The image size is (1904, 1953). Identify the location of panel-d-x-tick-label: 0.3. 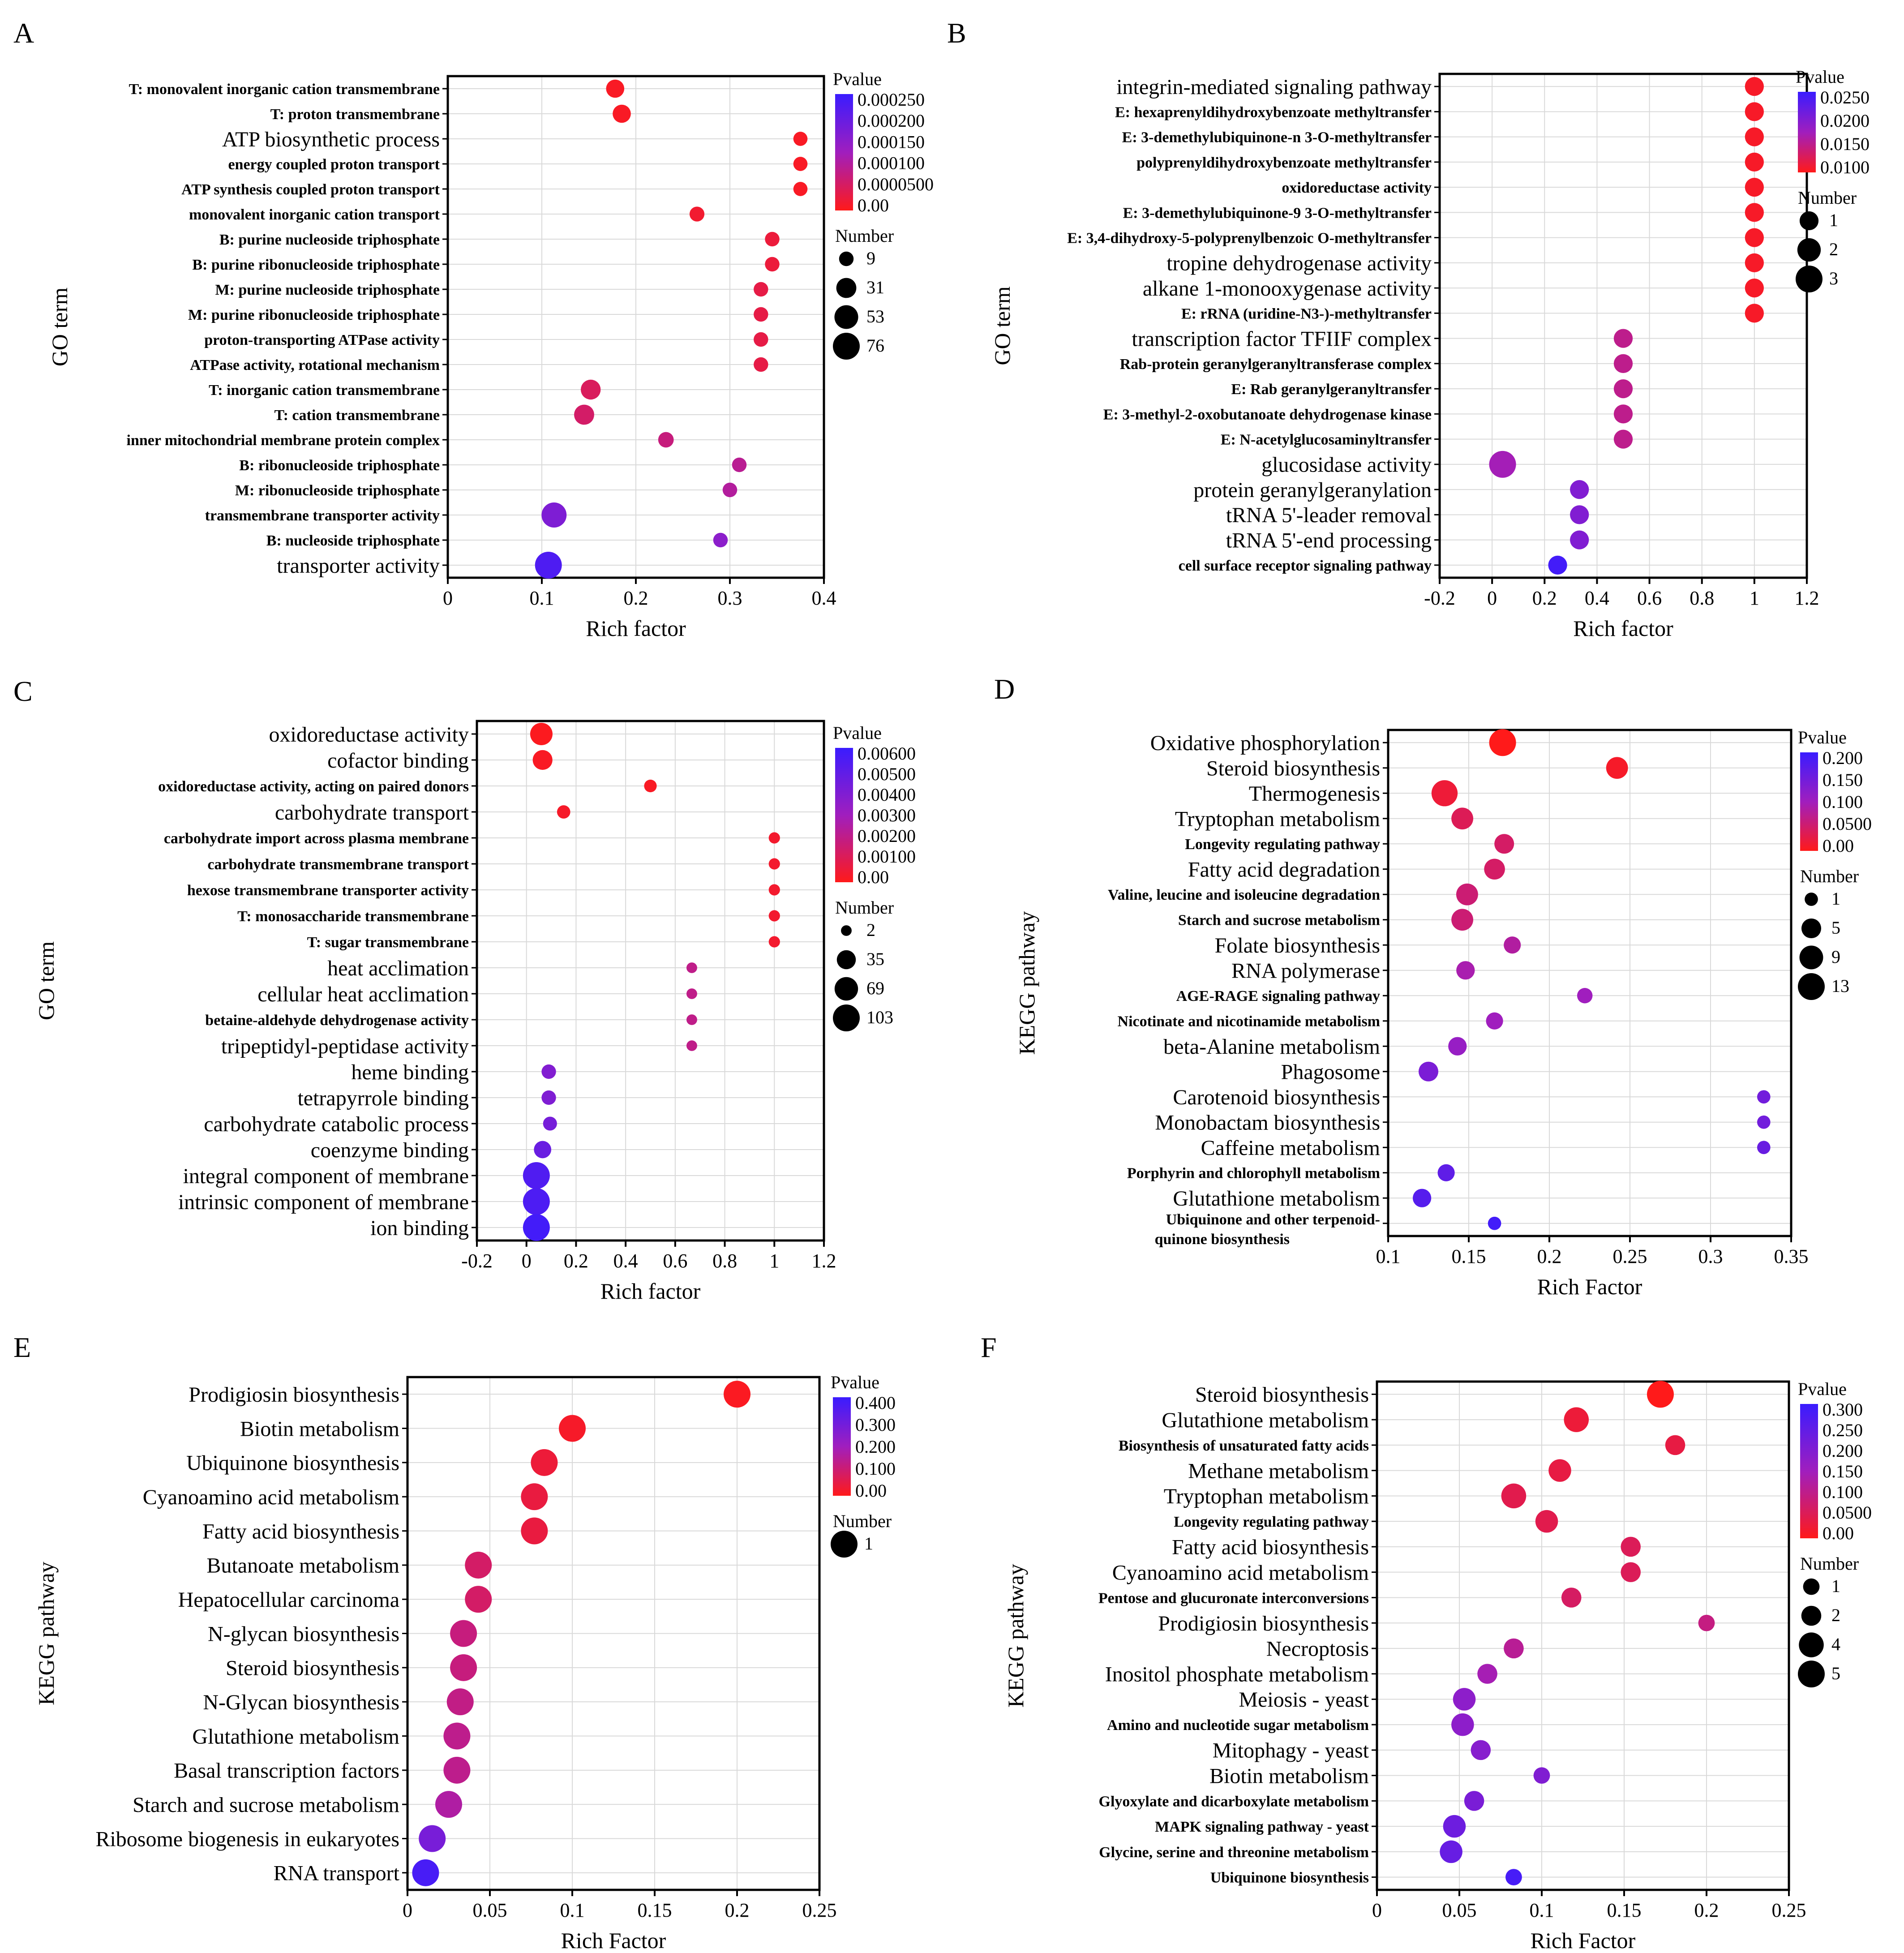
(1711, 1256).